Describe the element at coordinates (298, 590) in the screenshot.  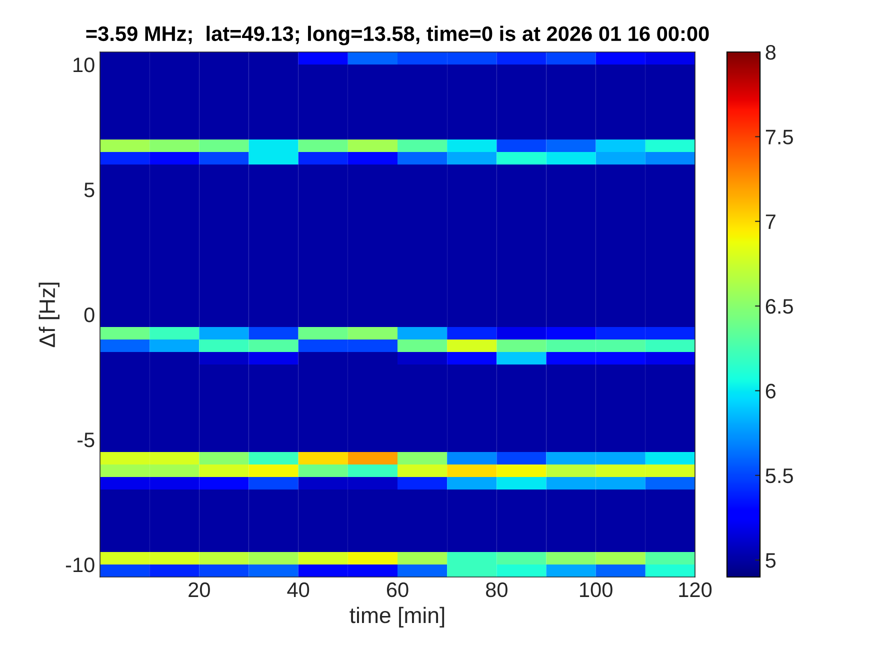
I see `x-tick-label: 40` at that location.